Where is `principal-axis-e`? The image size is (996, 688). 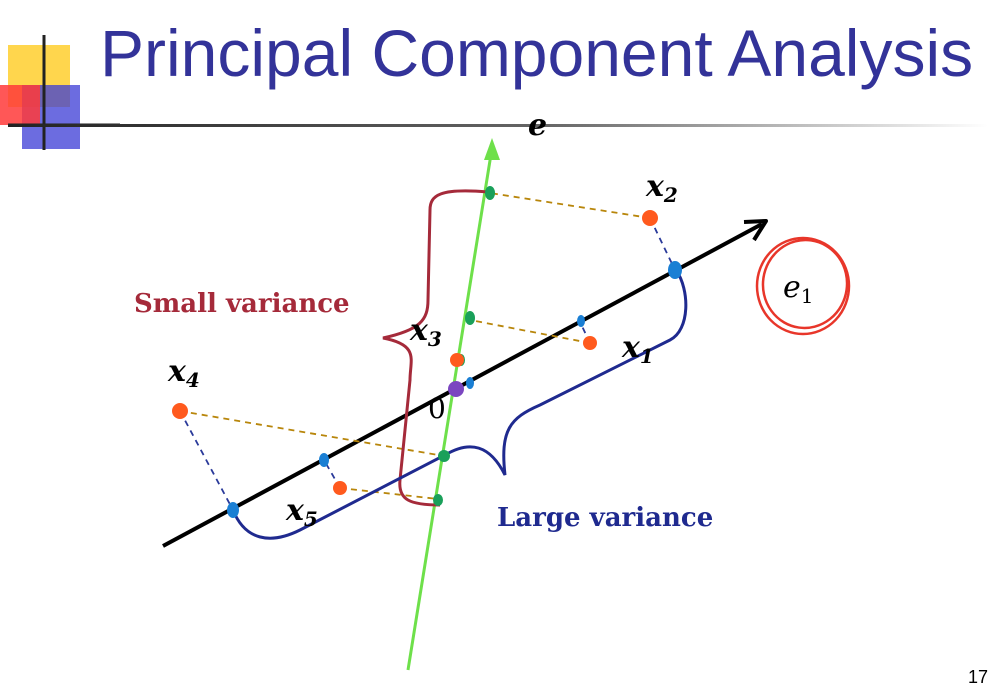 principal-axis-e is located at coordinates (453, 404).